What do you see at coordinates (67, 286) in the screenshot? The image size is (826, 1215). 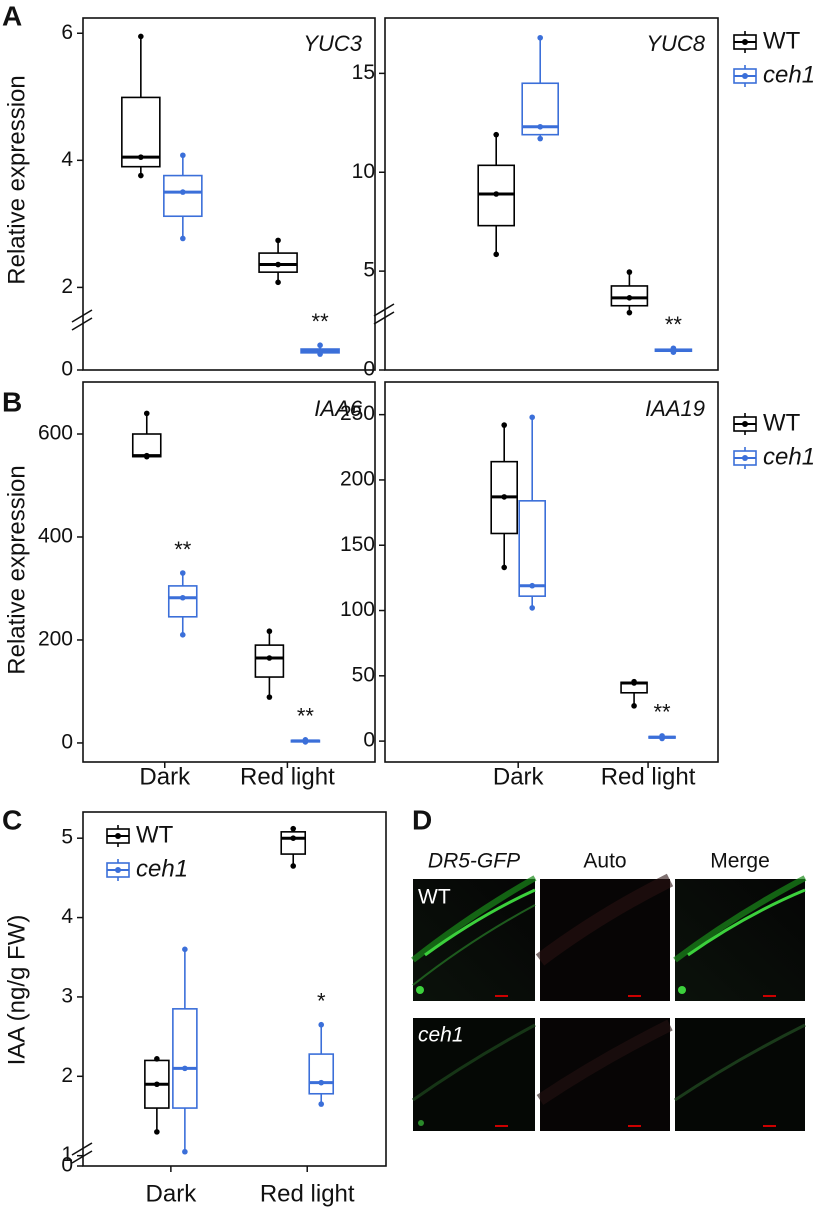 I see `y-tick-label: 2` at bounding box center [67, 286].